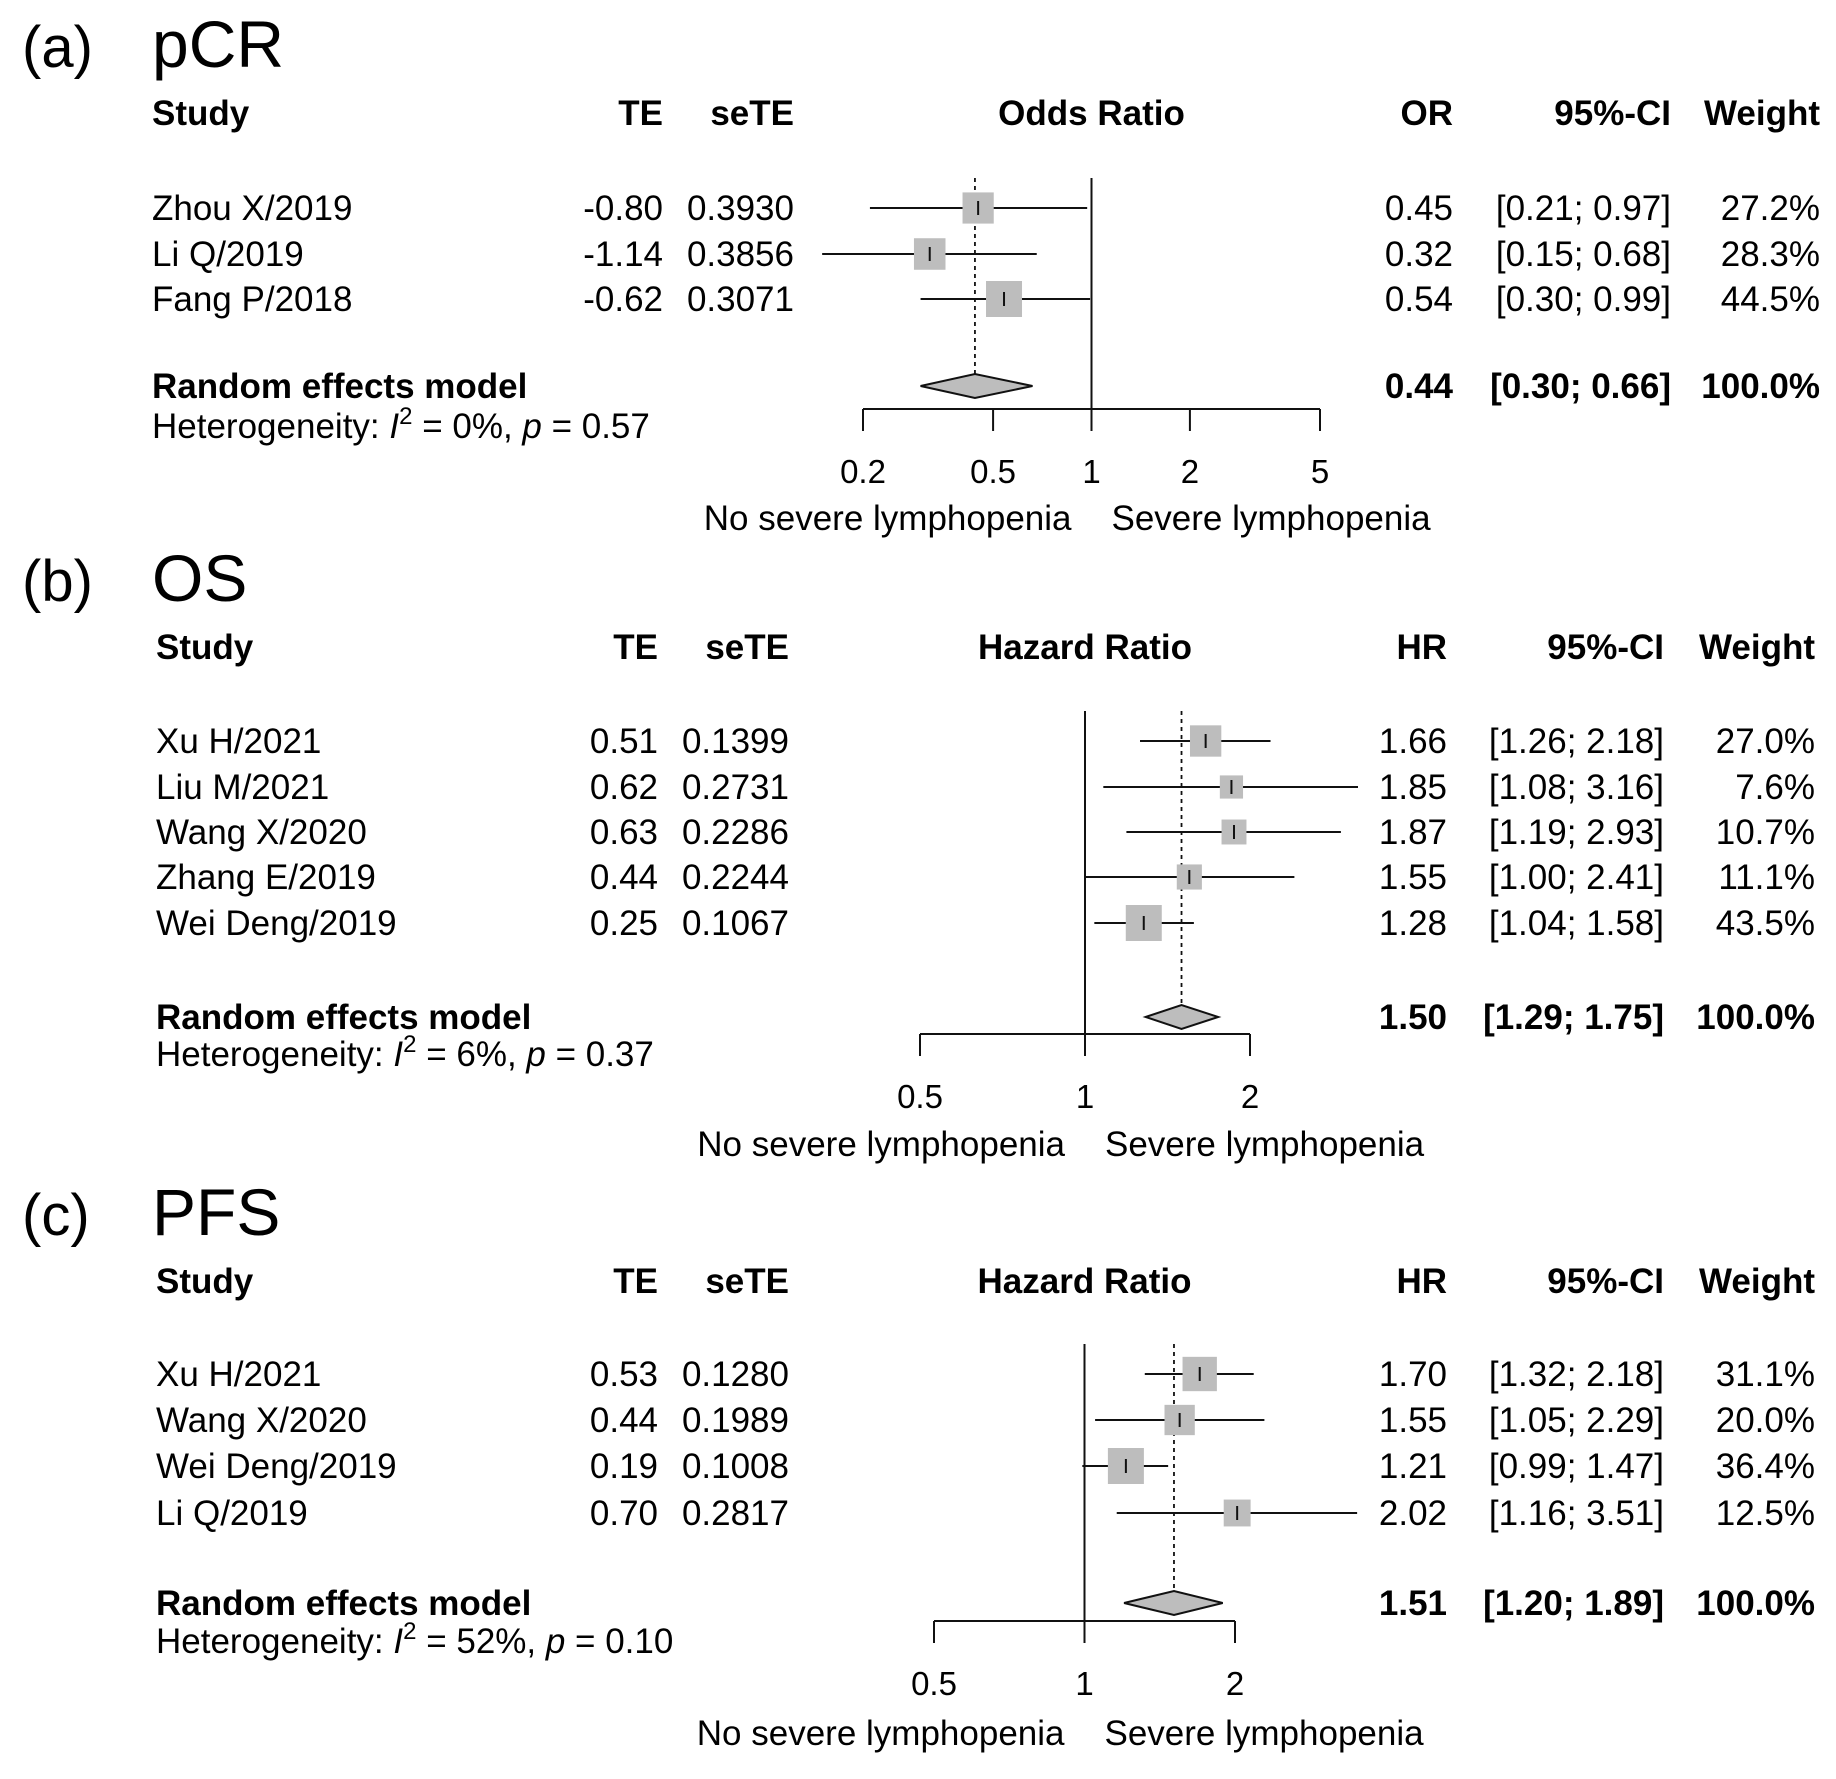 This screenshot has height=1779, width=1836. I want to click on pooled-estimate: 1.51, so click(1413, 1603).